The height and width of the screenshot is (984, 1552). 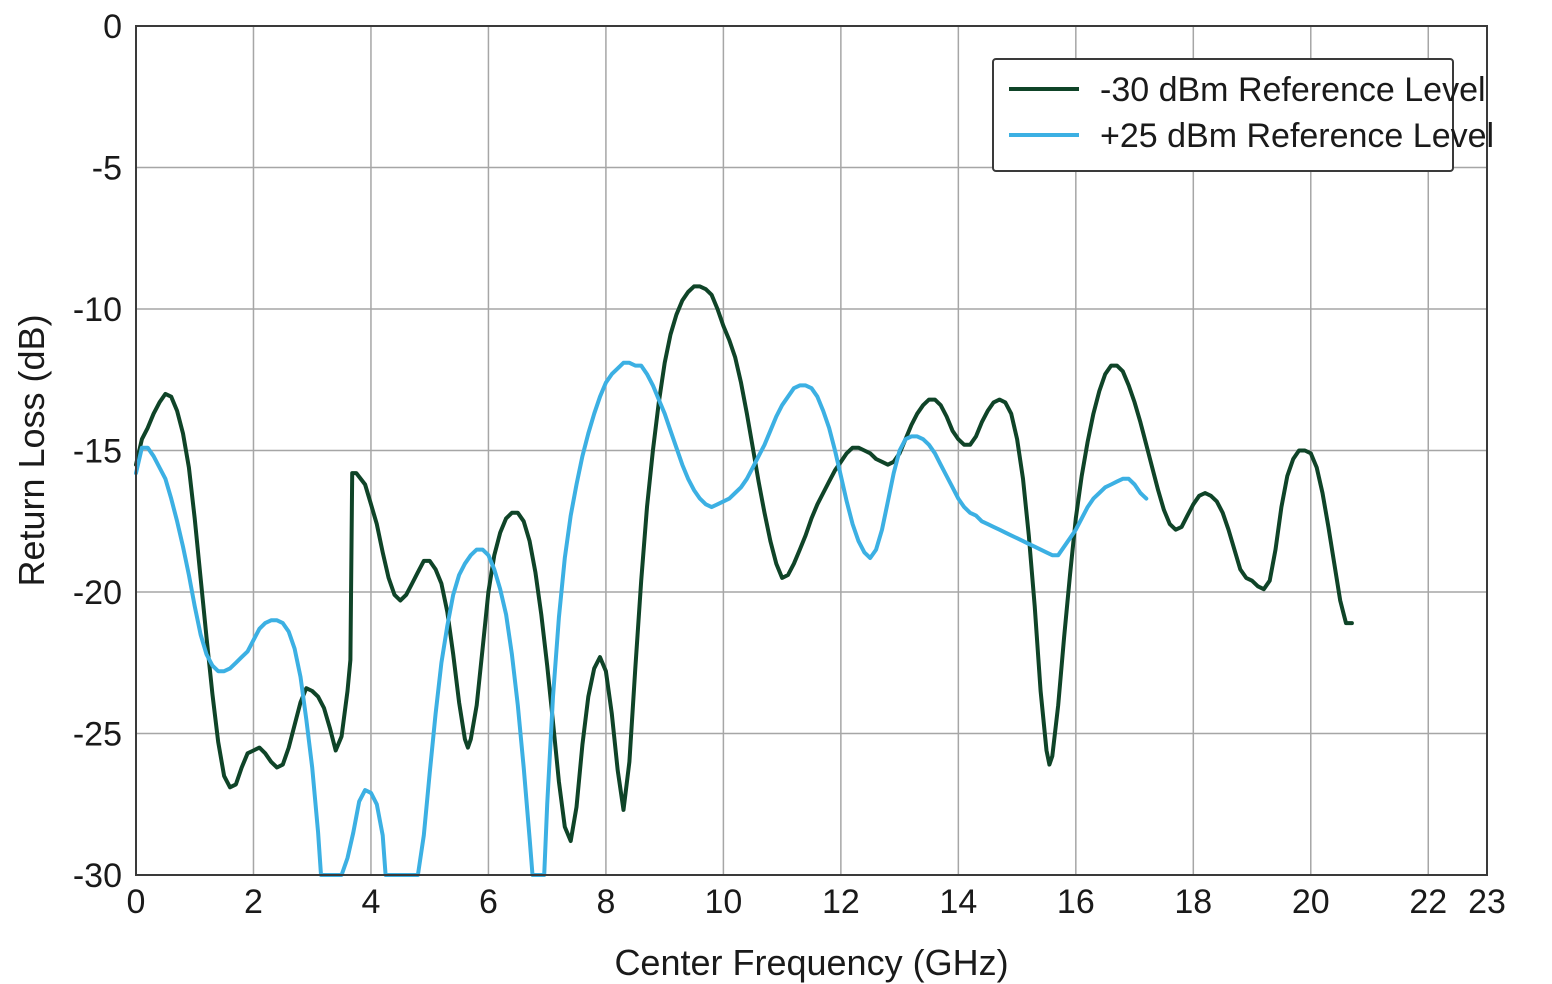 I want to click on y-axis-label: Return Loss (dB), so click(x=31, y=450).